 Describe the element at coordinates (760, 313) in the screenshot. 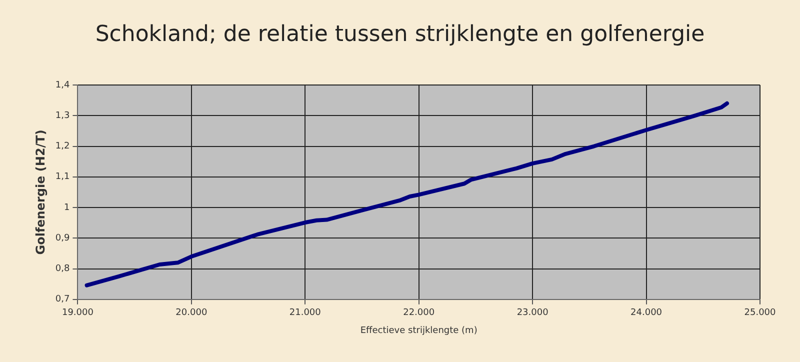

I see `x-tick-label: 25.000` at that location.